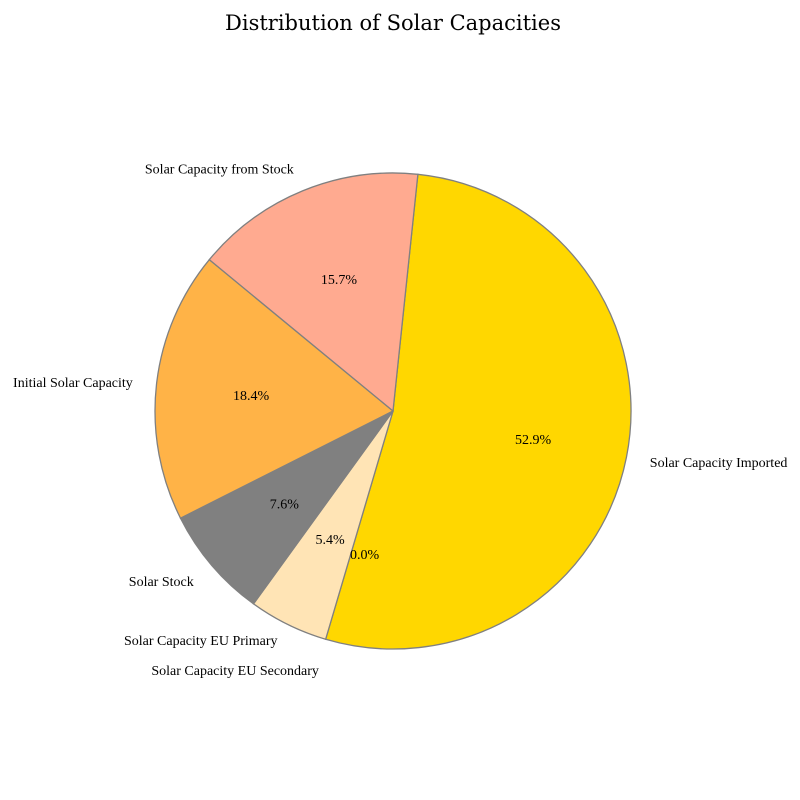 The image size is (800, 800). What do you see at coordinates (533, 440) in the screenshot?
I see `percent-label-0: 52.9%` at bounding box center [533, 440].